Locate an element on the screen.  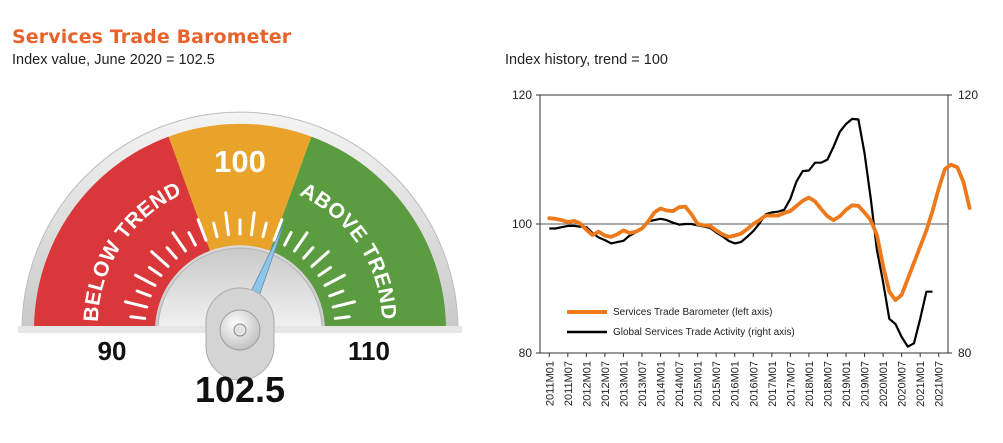
hub-center is located at coordinates (240, 330).